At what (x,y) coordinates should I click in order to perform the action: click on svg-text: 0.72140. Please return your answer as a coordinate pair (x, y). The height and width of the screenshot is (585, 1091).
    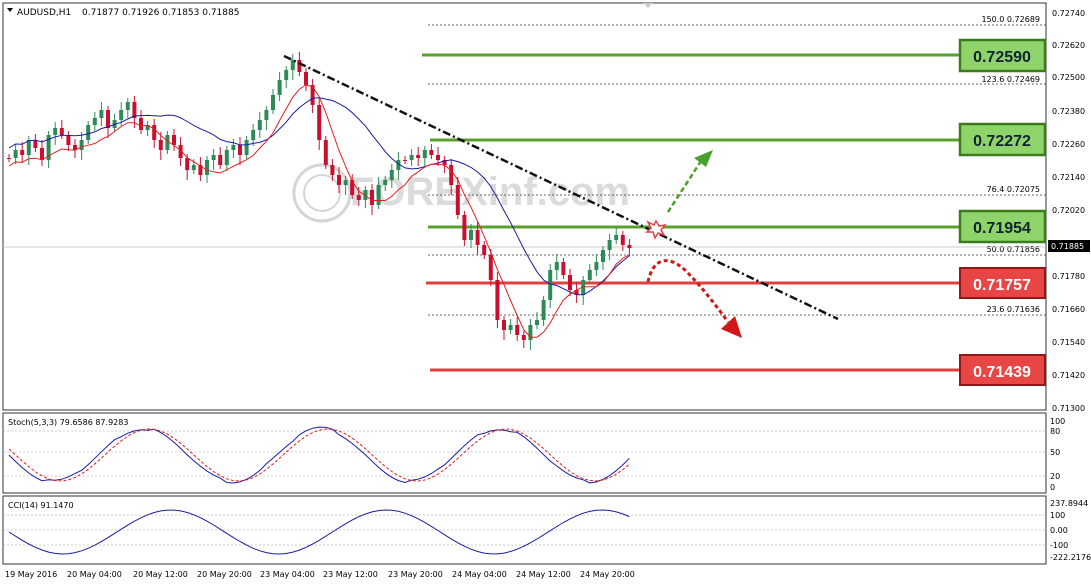
    Looking at the image, I should click on (1068, 177).